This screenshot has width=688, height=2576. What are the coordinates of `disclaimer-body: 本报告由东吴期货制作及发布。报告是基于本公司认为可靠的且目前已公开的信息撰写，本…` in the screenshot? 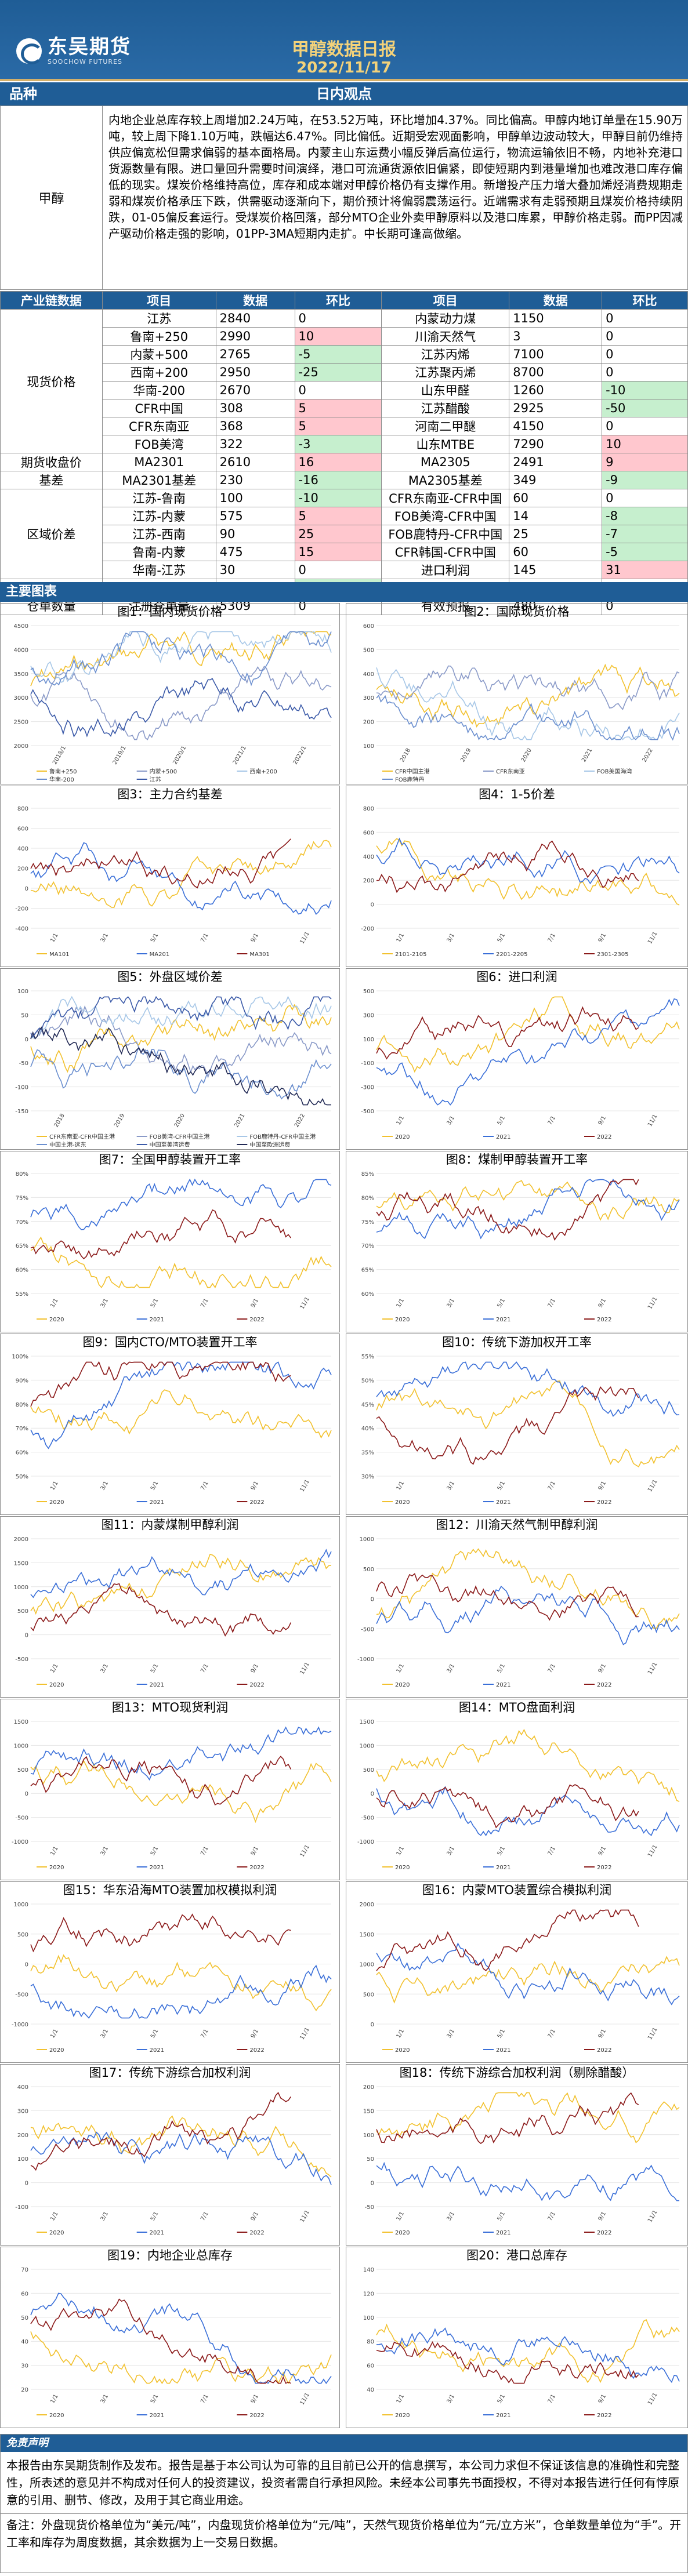 It's located at (342, 2482).